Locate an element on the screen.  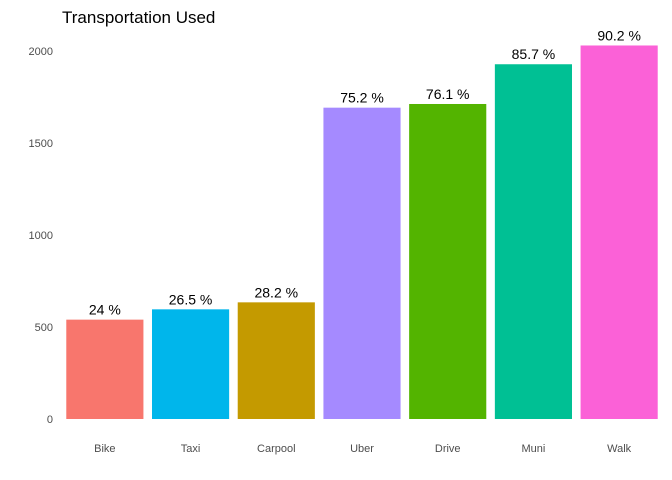
data-label-walk: 90.2 % is located at coordinates (619, 35).